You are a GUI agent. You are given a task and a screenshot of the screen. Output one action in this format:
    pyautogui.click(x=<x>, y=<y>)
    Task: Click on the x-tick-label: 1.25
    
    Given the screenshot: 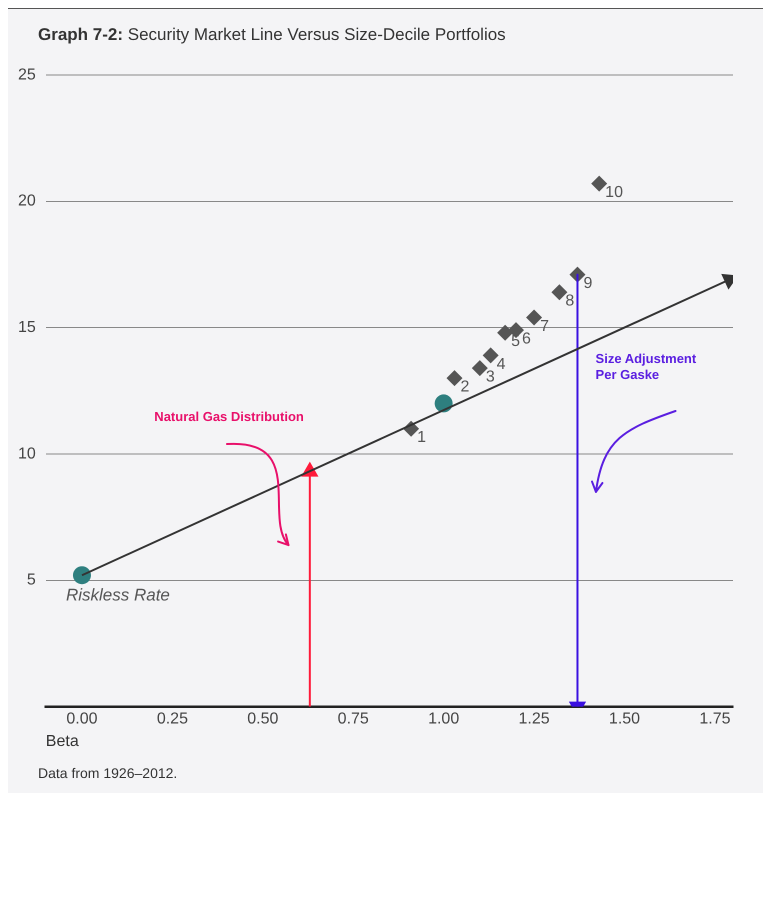 What is the action you would take?
    pyautogui.click(x=534, y=719)
    